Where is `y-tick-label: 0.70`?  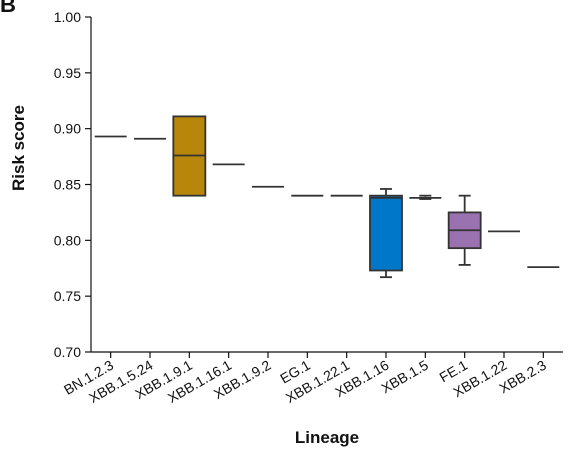 y-tick-label: 0.70 is located at coordinates (67, 352).